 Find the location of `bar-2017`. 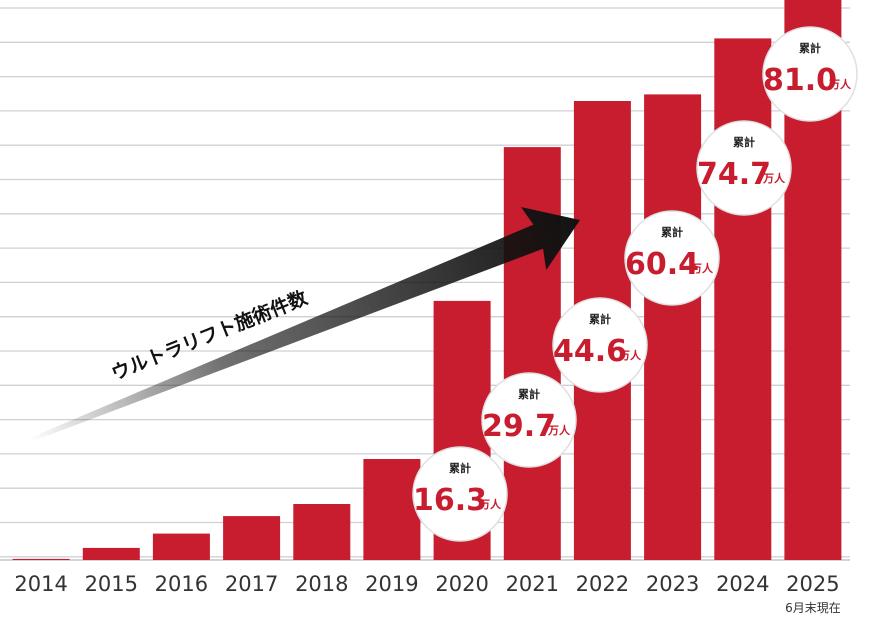

bar-2017 is located at coordinates (252, 538).